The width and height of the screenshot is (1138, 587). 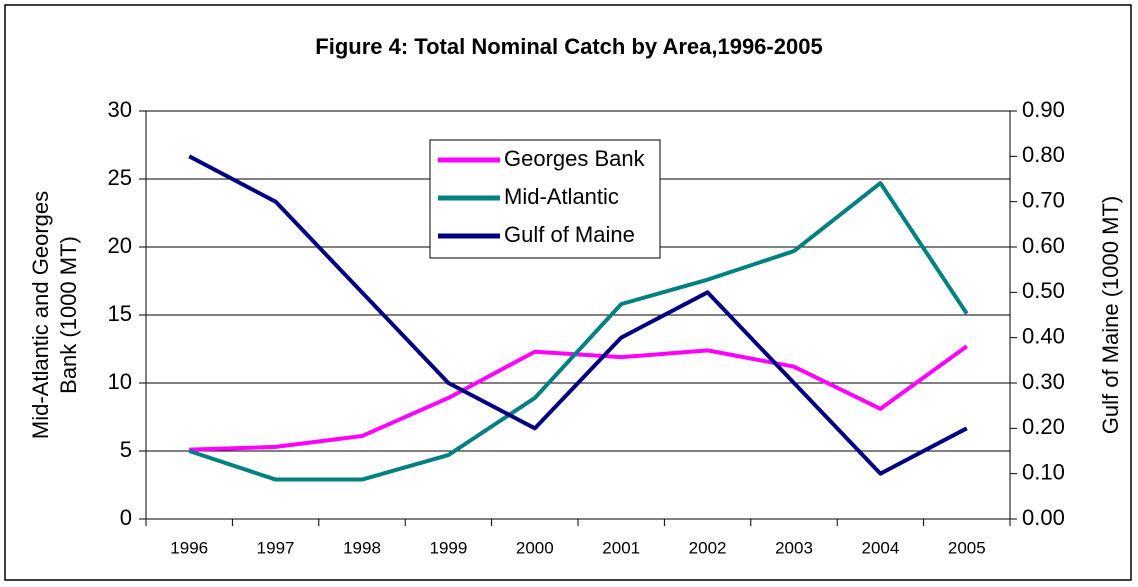 What do you see at coordinates (967, 547) in the screenshot?
I see `x-tick-label: 2005` at bounding box center [967, 547].